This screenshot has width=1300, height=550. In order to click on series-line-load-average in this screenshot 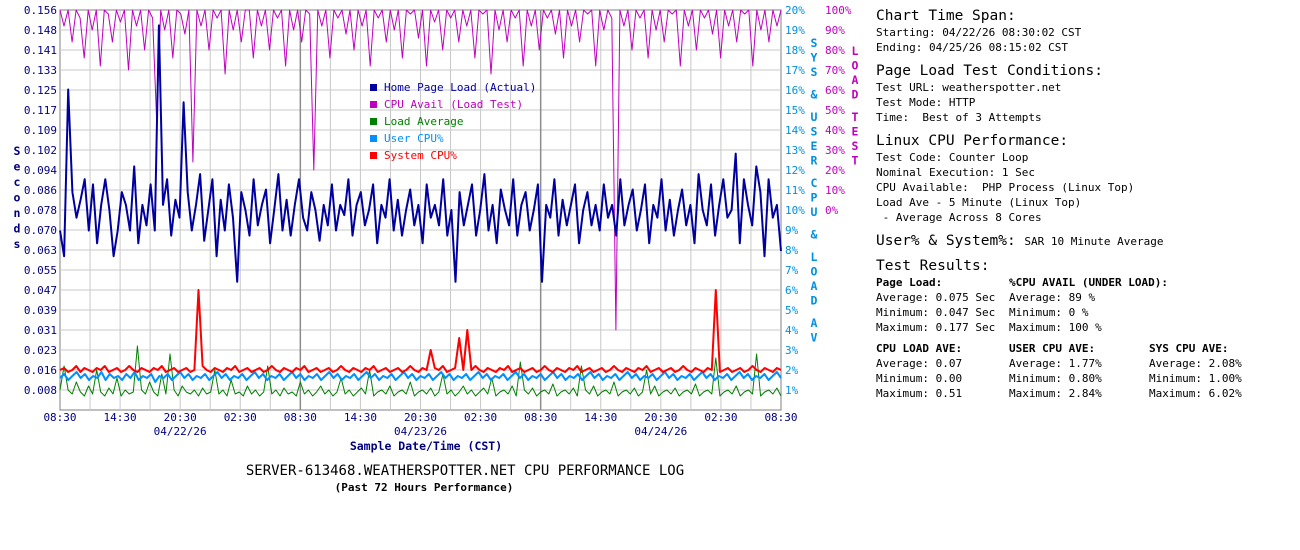, I will do `click(420, 371)`.